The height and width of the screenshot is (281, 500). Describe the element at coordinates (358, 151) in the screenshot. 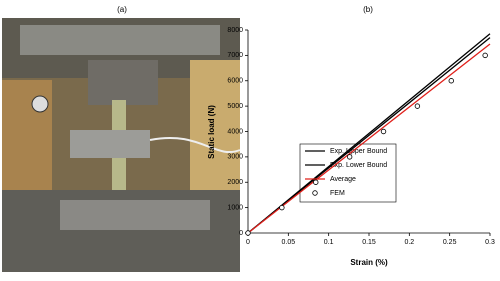

I see `legend-label: Exp. Upper Bound` at that location.